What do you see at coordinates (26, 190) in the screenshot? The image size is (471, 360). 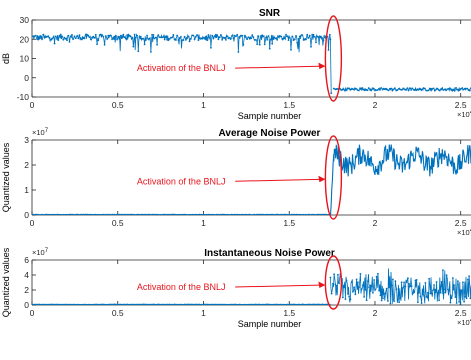 I see `y-tick-label: 1` at bounding box center [26, 190].